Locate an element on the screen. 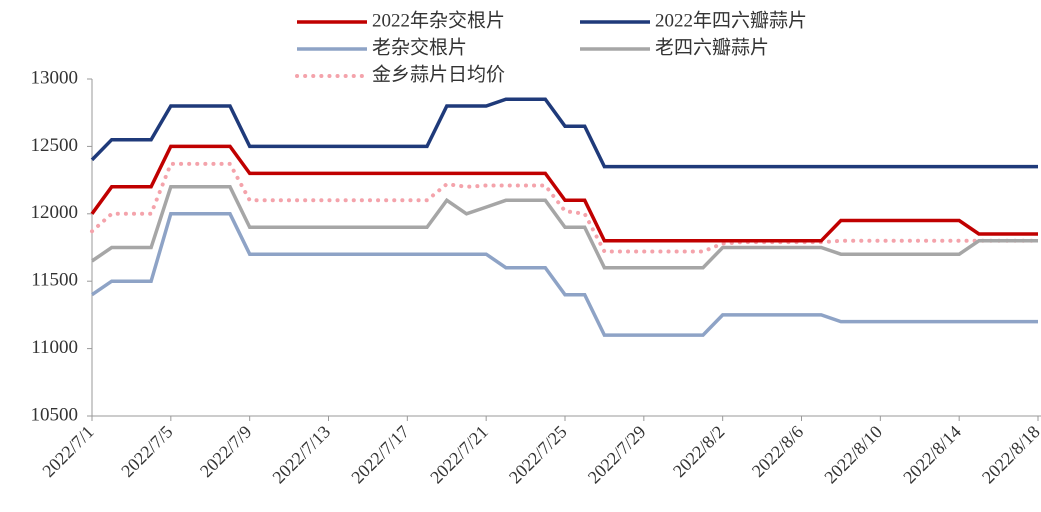 The width and height of the screenshot is (1041, 512). x-tick-label: 2022/8/6 is located at coordinates (777, 451).